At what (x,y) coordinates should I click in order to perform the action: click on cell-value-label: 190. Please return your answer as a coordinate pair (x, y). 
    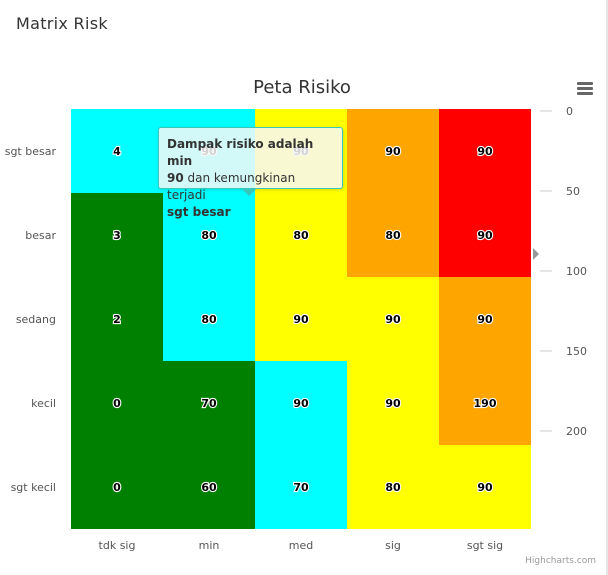
    Looking at the image, I should click on (485, 403).